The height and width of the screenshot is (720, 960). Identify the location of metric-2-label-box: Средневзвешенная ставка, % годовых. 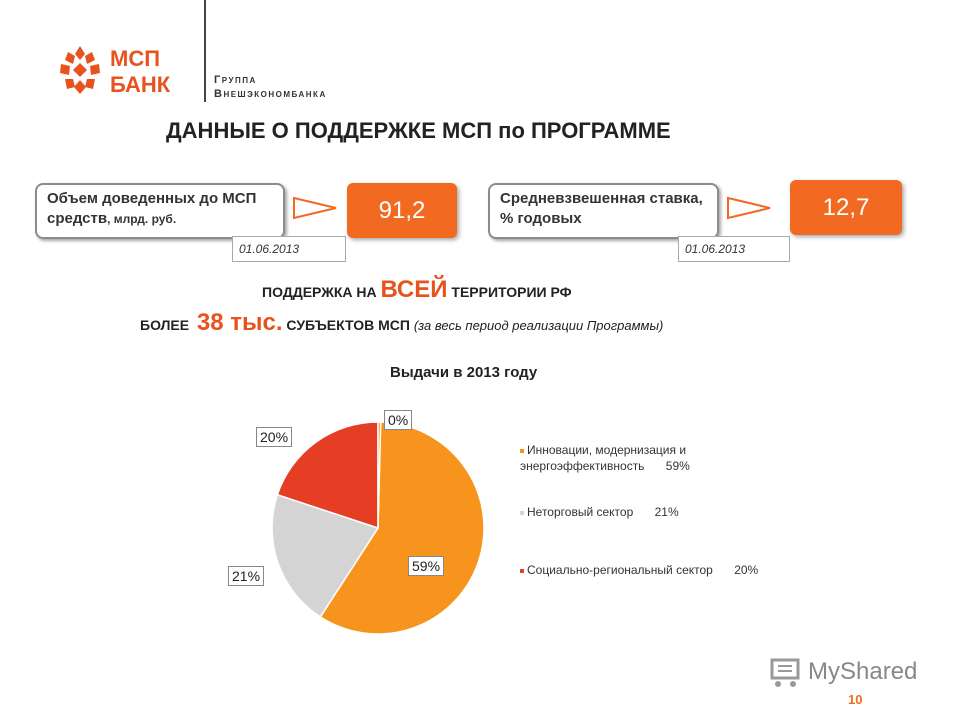
(603, 211).